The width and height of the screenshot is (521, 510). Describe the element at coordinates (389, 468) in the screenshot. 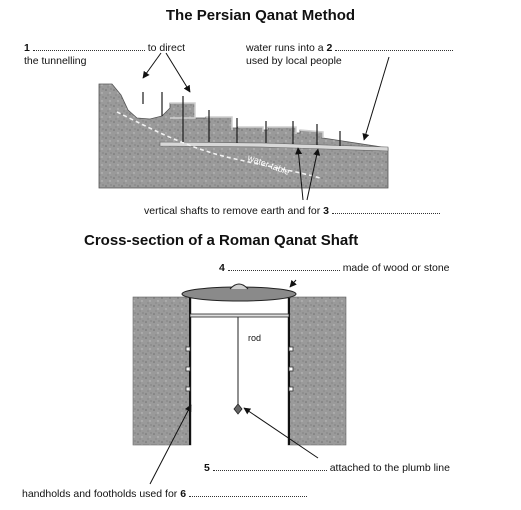

I see `label-5-text: attached to the plumb line` at that location.